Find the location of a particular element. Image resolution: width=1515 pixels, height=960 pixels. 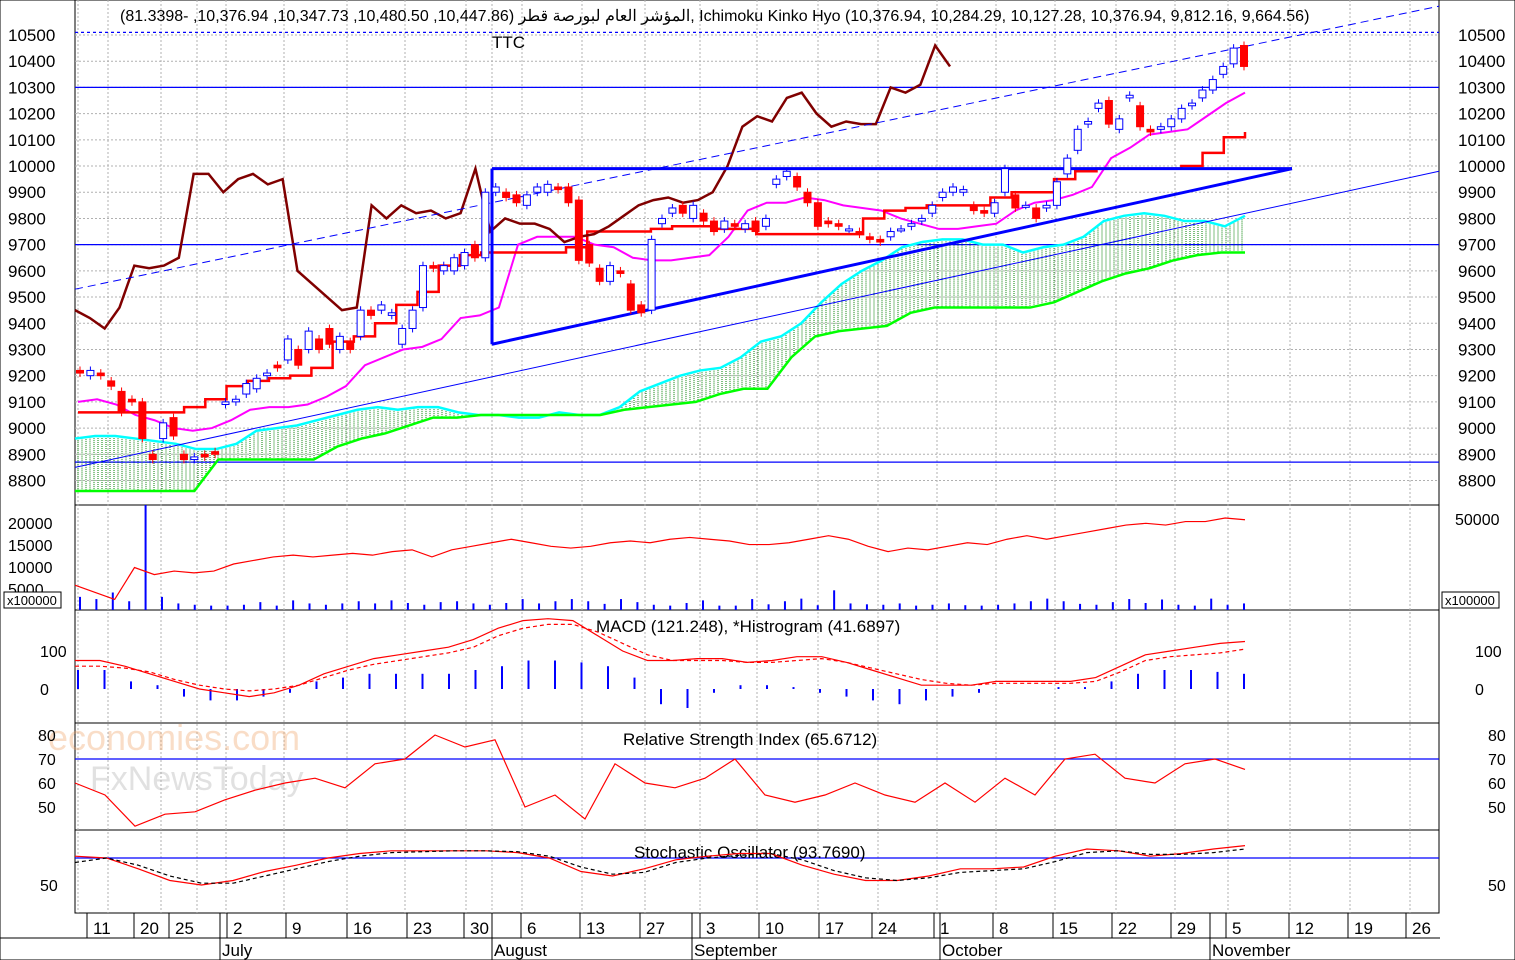

macd-tick-left-label: 0 is located at coordinates (44, 690).